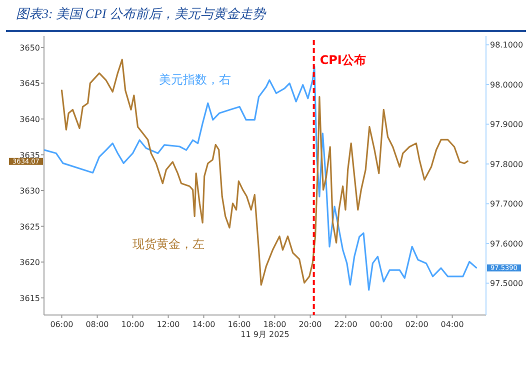 The image size is (532, 374). I want to click on x-tick-label: 16:00, so click(239, 324).